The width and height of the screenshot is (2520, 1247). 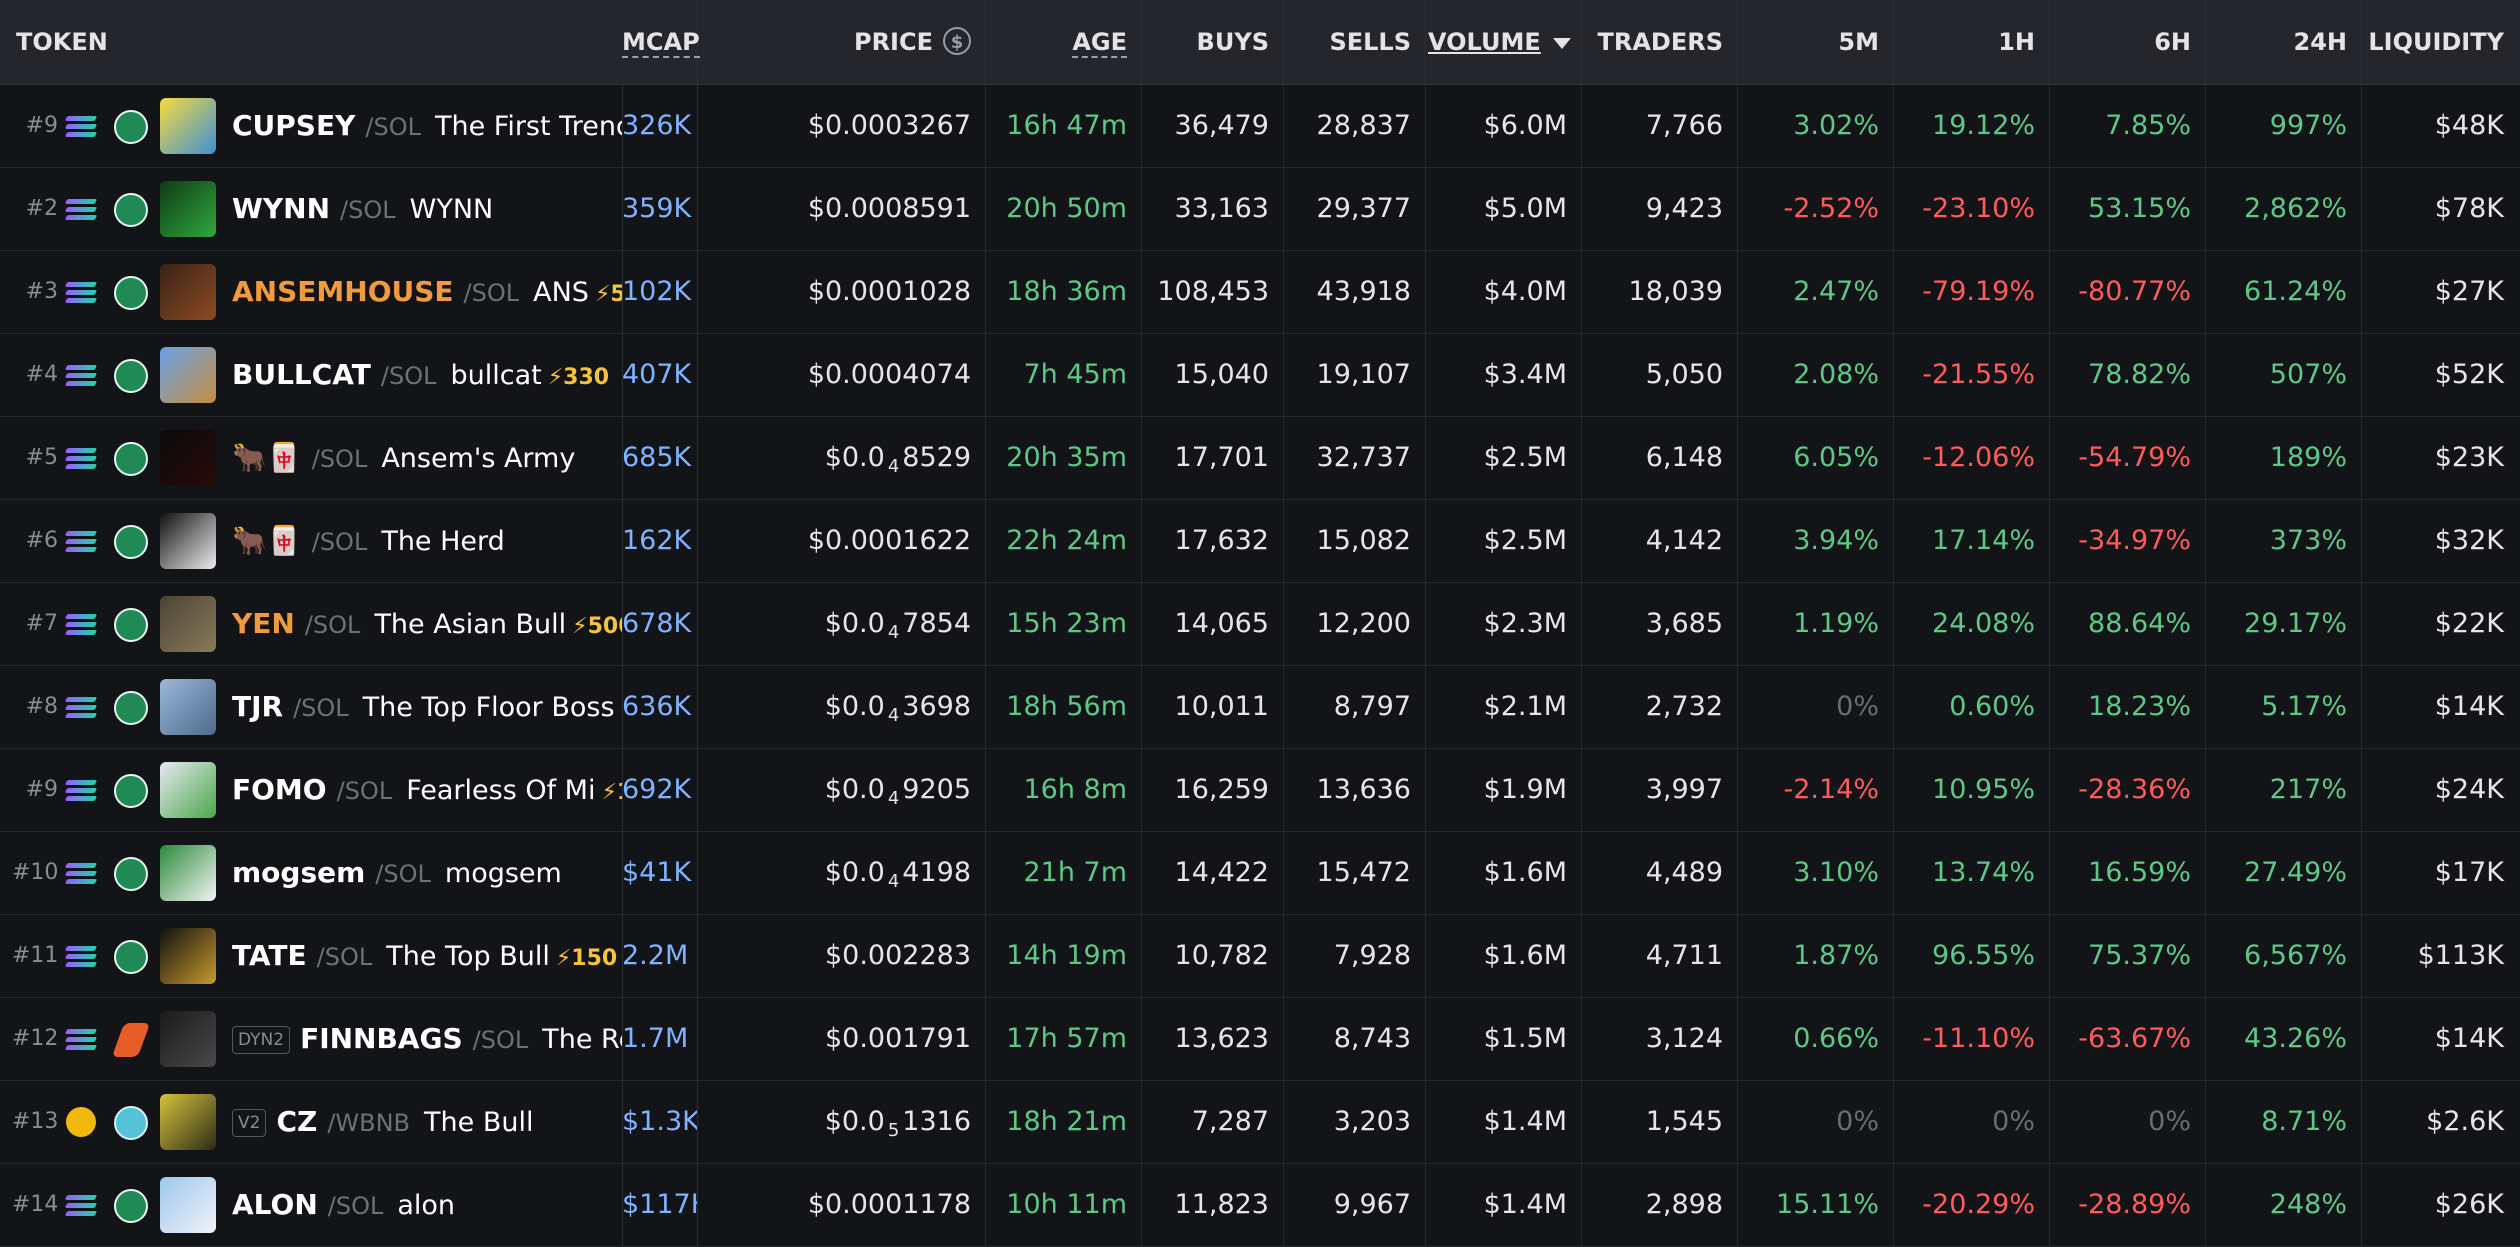 I want to click on token-symbol: DYN2 FINNBAGS/SOL The Retc, so click(x=427, y=1038).